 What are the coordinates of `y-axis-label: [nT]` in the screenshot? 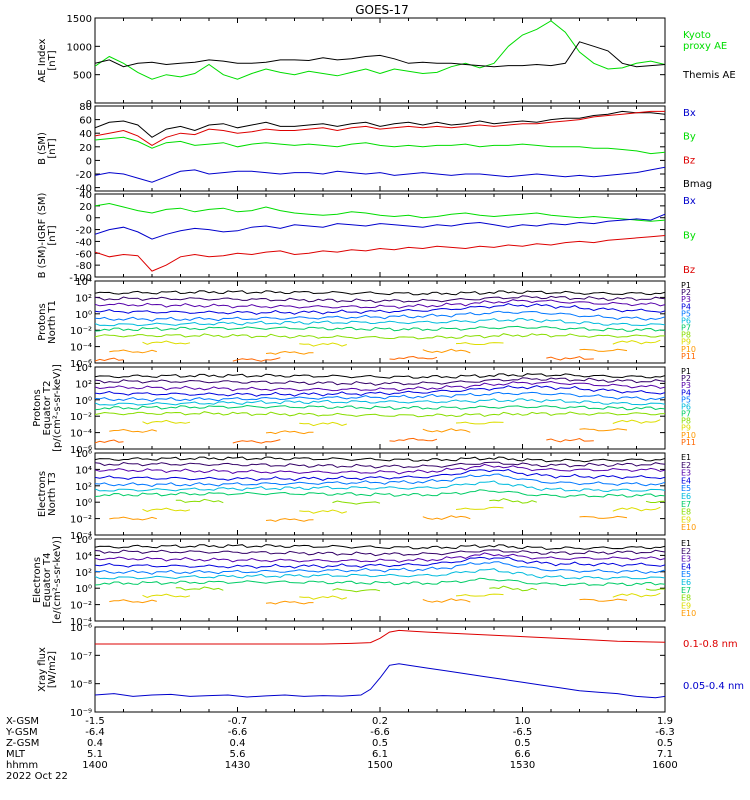 It's located at (52, 60).